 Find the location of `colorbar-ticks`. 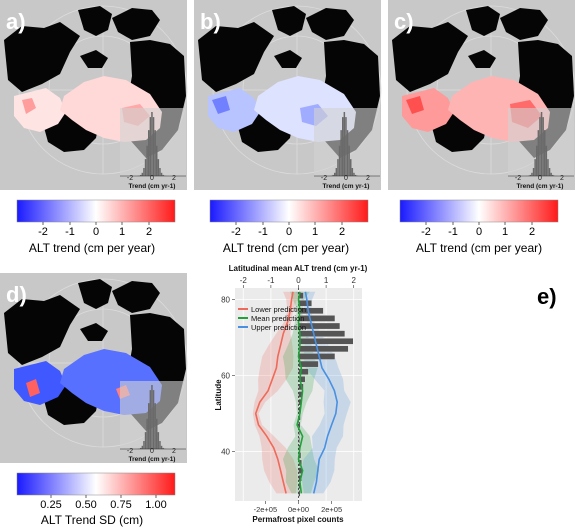

colorbar-ticks is located at coordinates (103, 496).